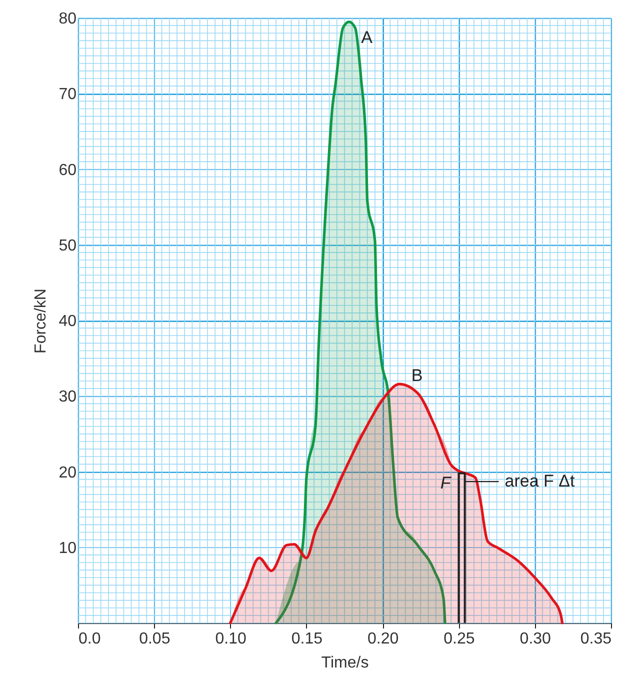  I want to click on y-tick-label: 10, so click(67, 548).